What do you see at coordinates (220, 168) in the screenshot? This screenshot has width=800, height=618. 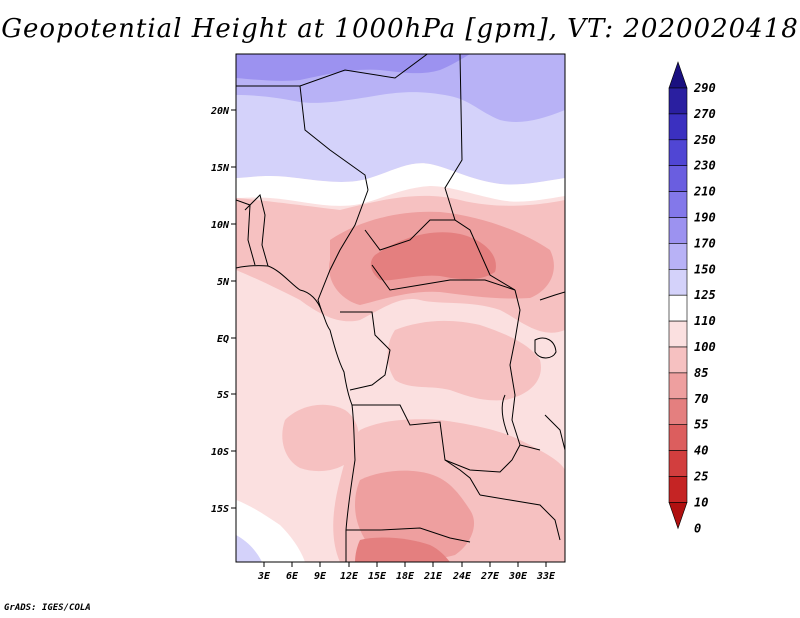 I see `lat-label: 15N` at bounding box center [220, 168].